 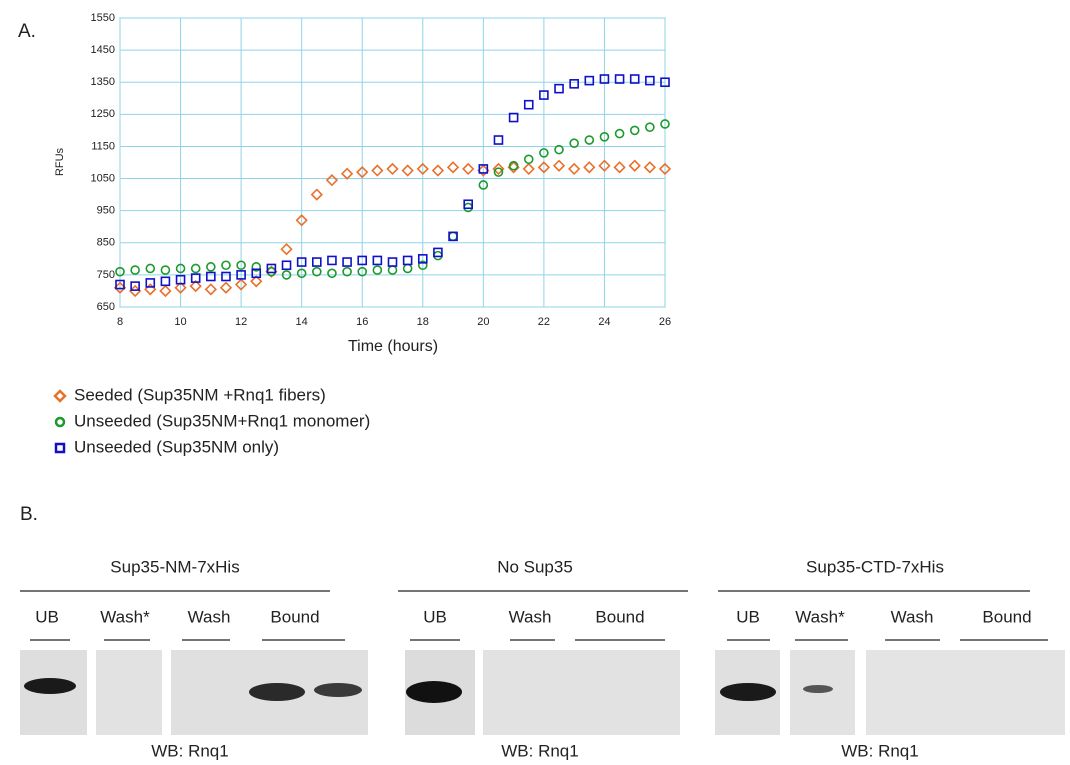 I want to click on x-tick-label: 12, so click(x=241, y=322).